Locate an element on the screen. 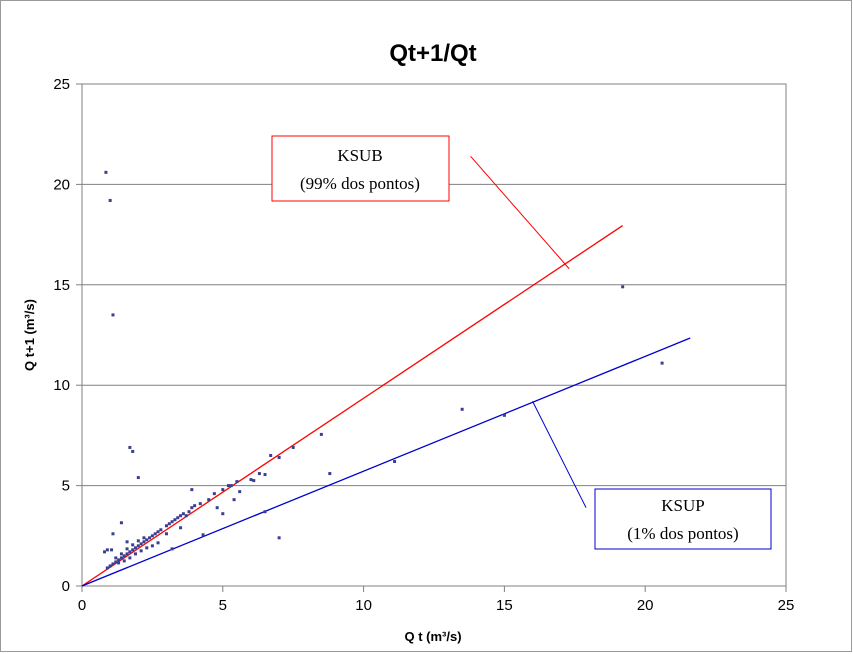 The image size is (853, 654). y-tick-label: 25 is located at coordinates (61, 84).